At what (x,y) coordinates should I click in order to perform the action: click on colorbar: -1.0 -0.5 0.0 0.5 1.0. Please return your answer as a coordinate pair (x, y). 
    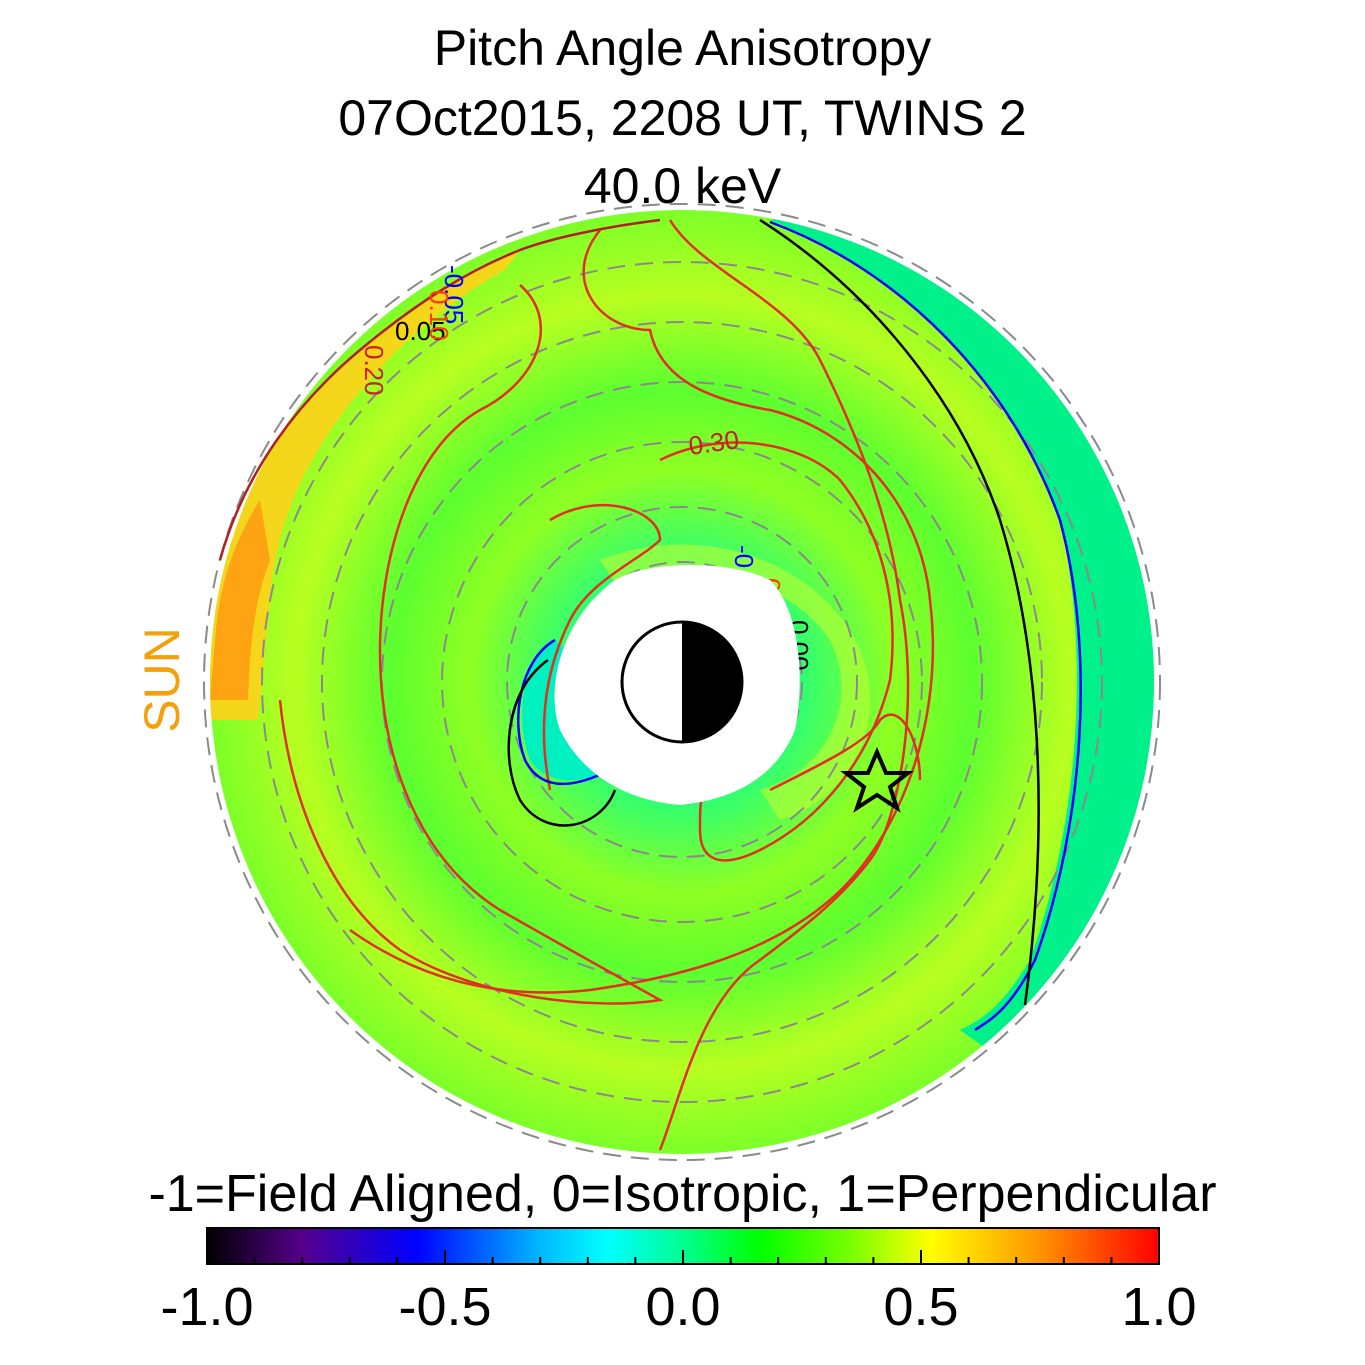
    Looking at the image, I should click on (678, 1282).